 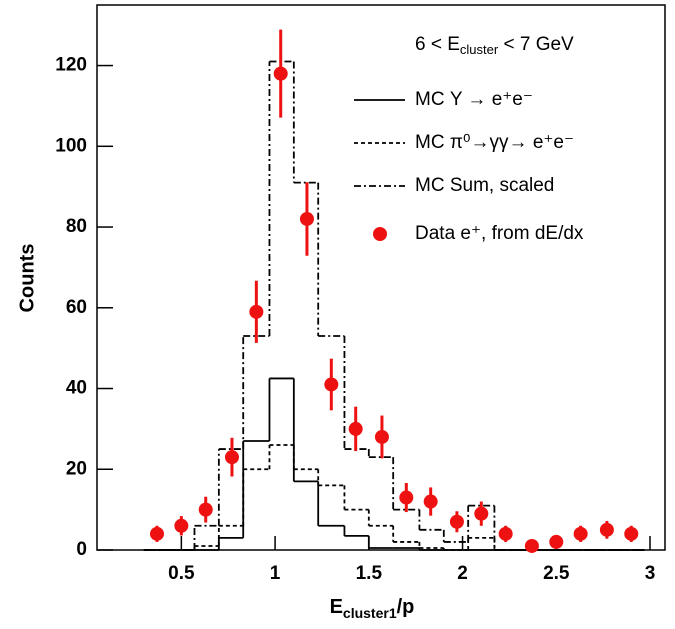 I want to click on y-axis-label: Counts, so click(x=27, y=278).